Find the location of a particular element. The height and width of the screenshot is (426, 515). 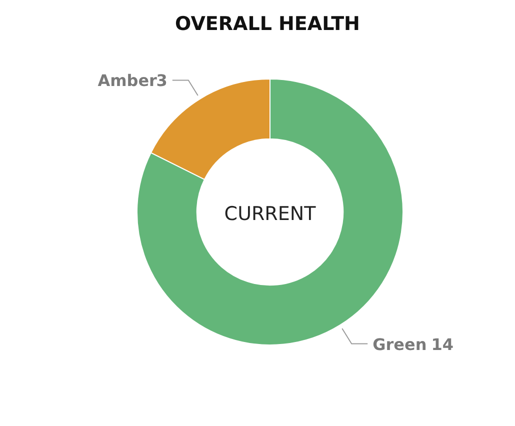

text: CURRENT is located at coordinates (270, 214).